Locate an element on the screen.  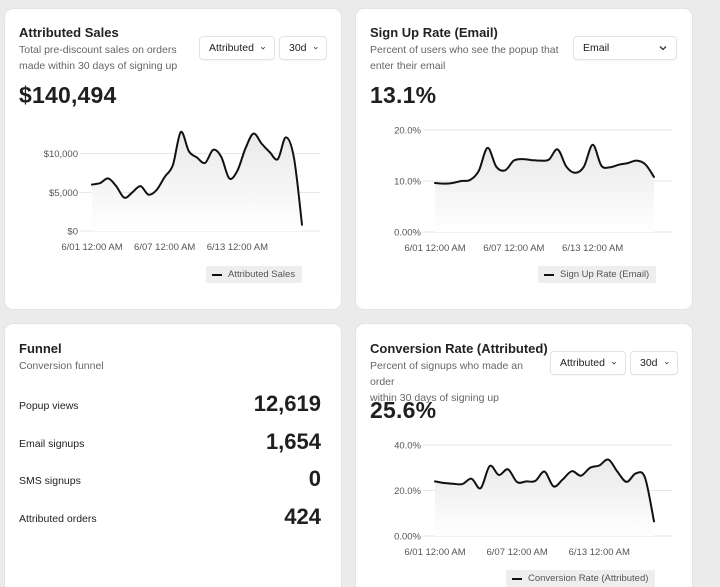
y-tick-label: $0 is located at coordinates (72, 232).